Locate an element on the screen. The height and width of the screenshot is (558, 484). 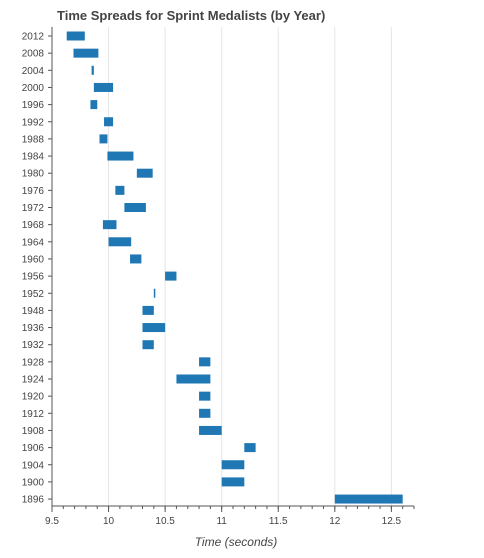
y-tick-label: 1964 is located at coordinates (33, 242).